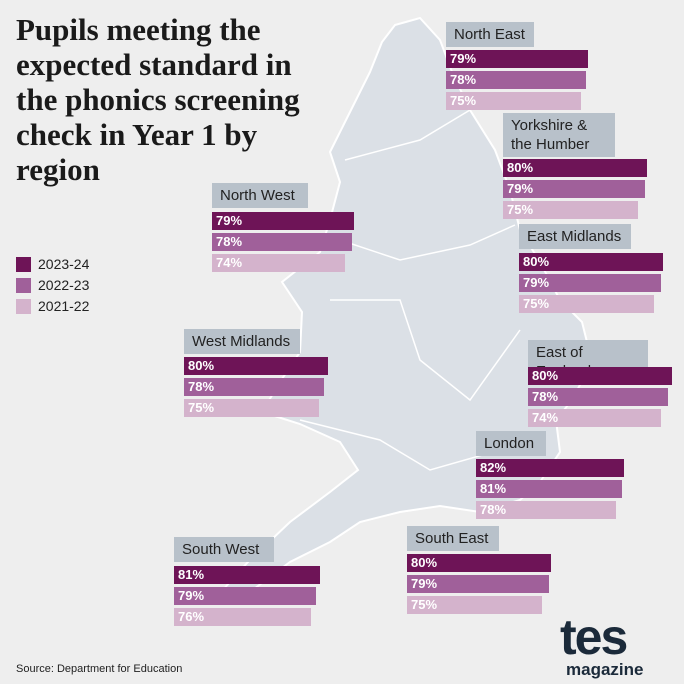 The image size is (684, 684). What do you see at coordinates (64, 264) in the screenshot?
I see `legend-label: 2023-24` at bounding box center [64, 264].